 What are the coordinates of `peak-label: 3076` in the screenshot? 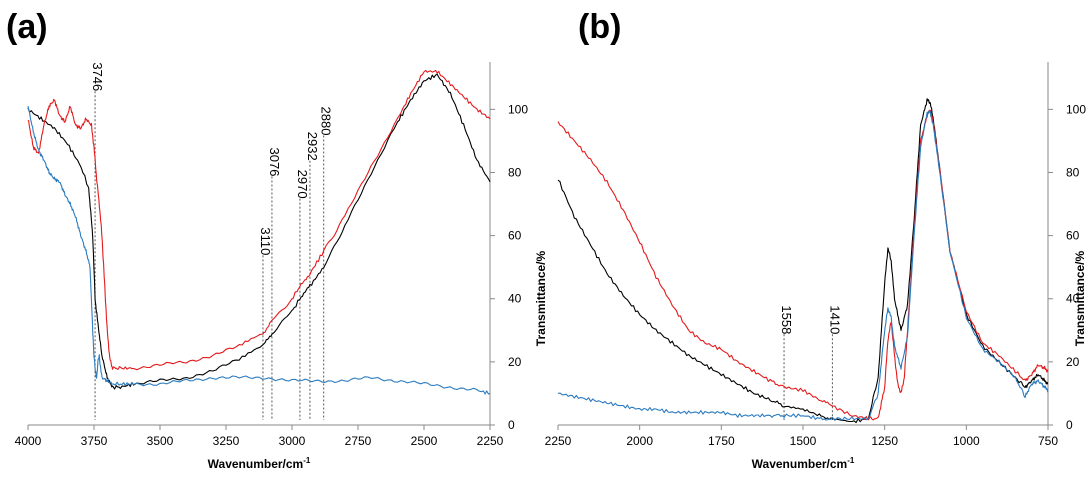 It's located at (274, 162).